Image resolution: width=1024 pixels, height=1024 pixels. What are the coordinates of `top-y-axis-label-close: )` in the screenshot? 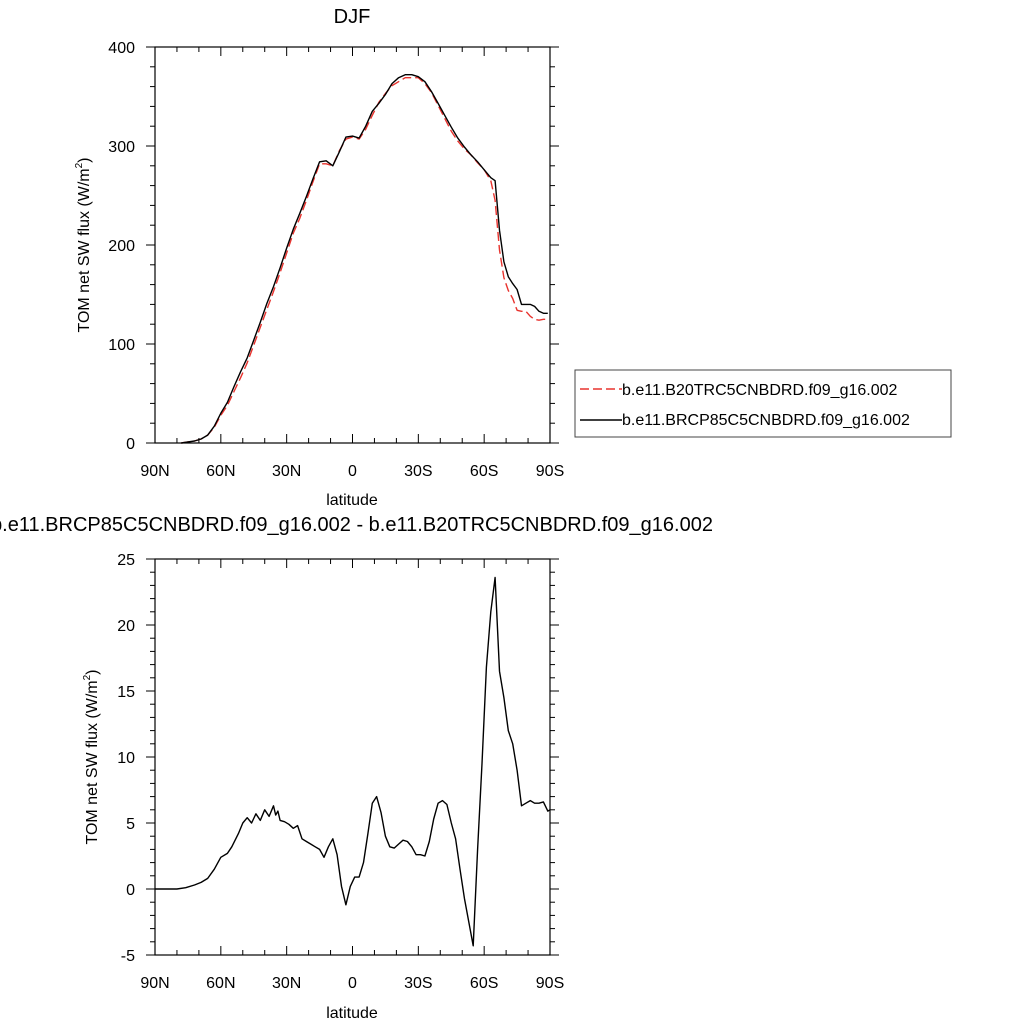 It's located at (84, 159).